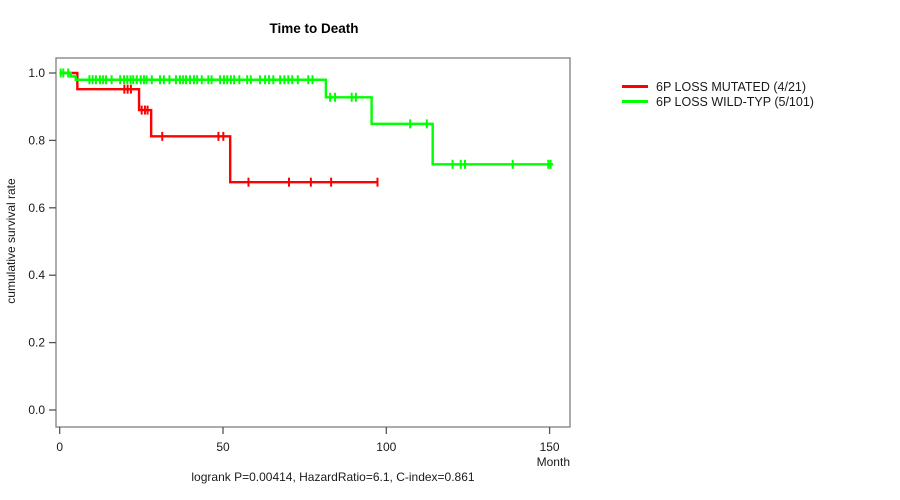  Describe the element at coordinates (635, 101) in the screenshot. I see `legend-line-swatch-green` at that location.